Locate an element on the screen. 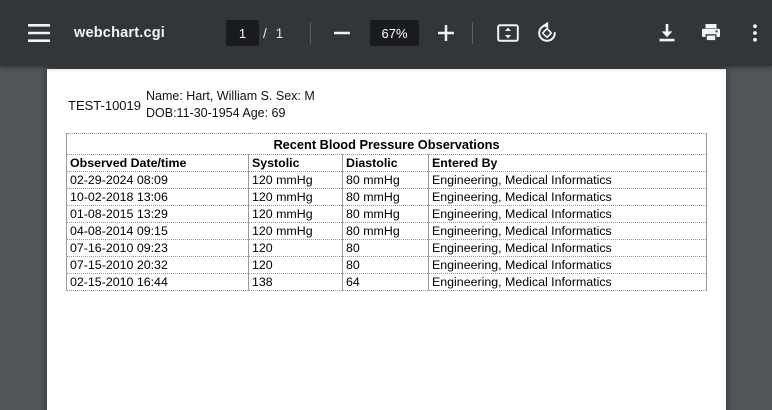 The image size is (772, 410). fit-to-page-button is located at coordinates (508, 33).